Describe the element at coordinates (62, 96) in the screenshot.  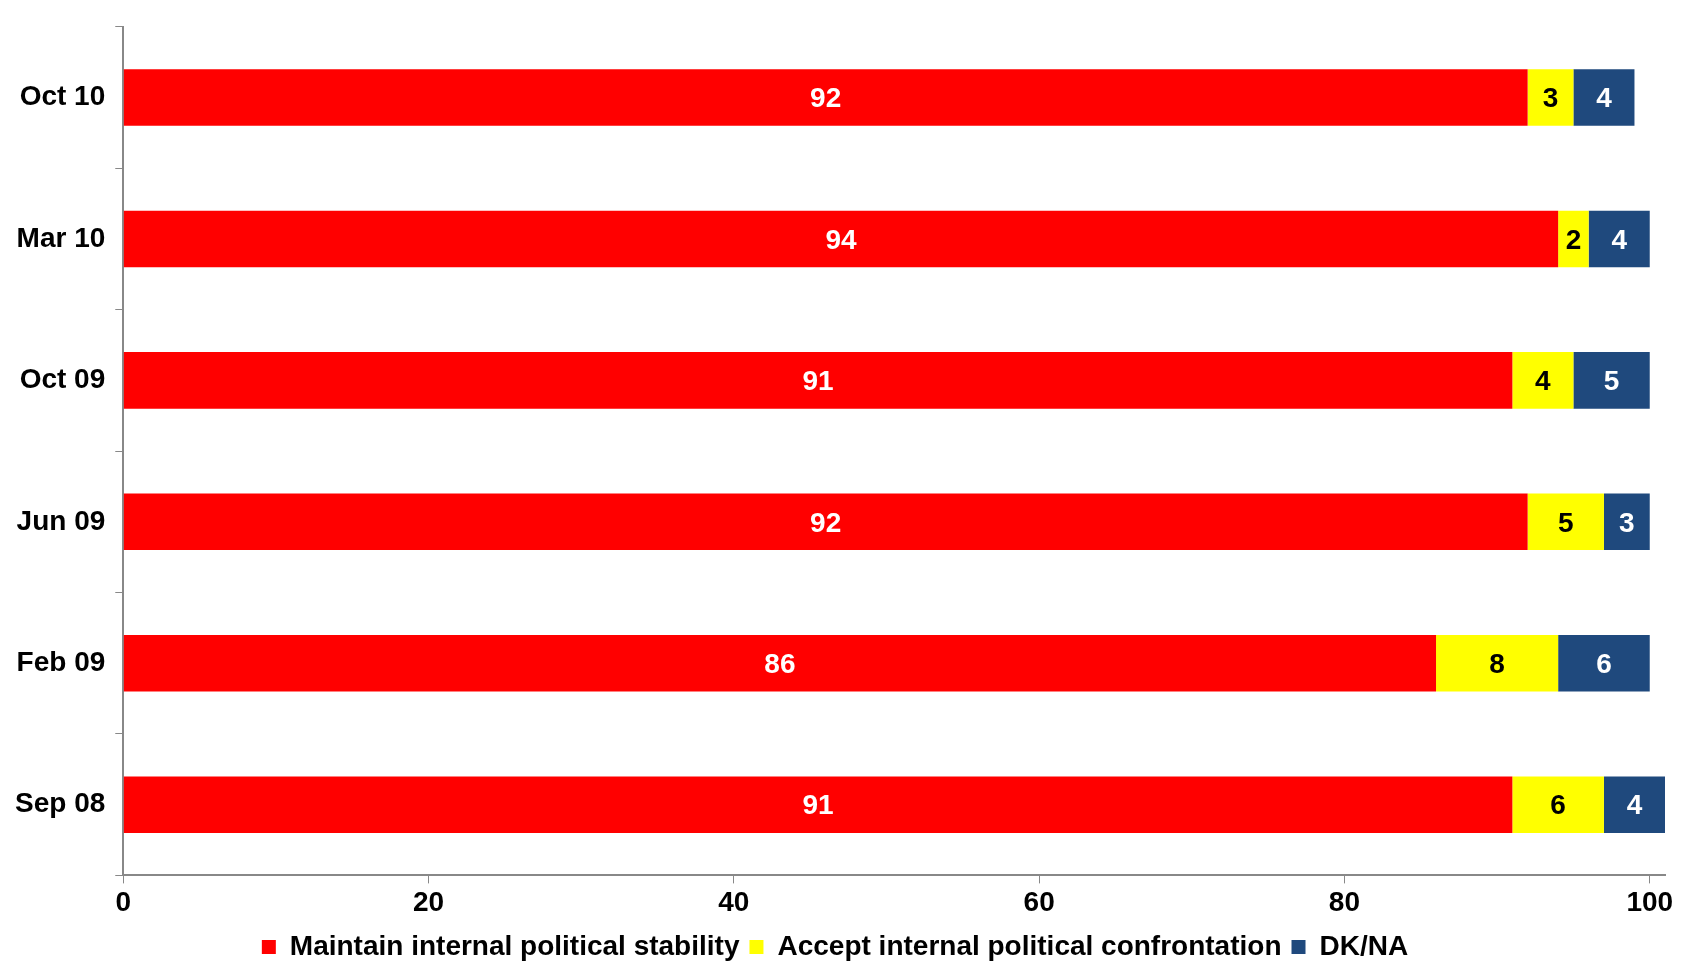
I see `y-tick-label: Oct 10` at that location.